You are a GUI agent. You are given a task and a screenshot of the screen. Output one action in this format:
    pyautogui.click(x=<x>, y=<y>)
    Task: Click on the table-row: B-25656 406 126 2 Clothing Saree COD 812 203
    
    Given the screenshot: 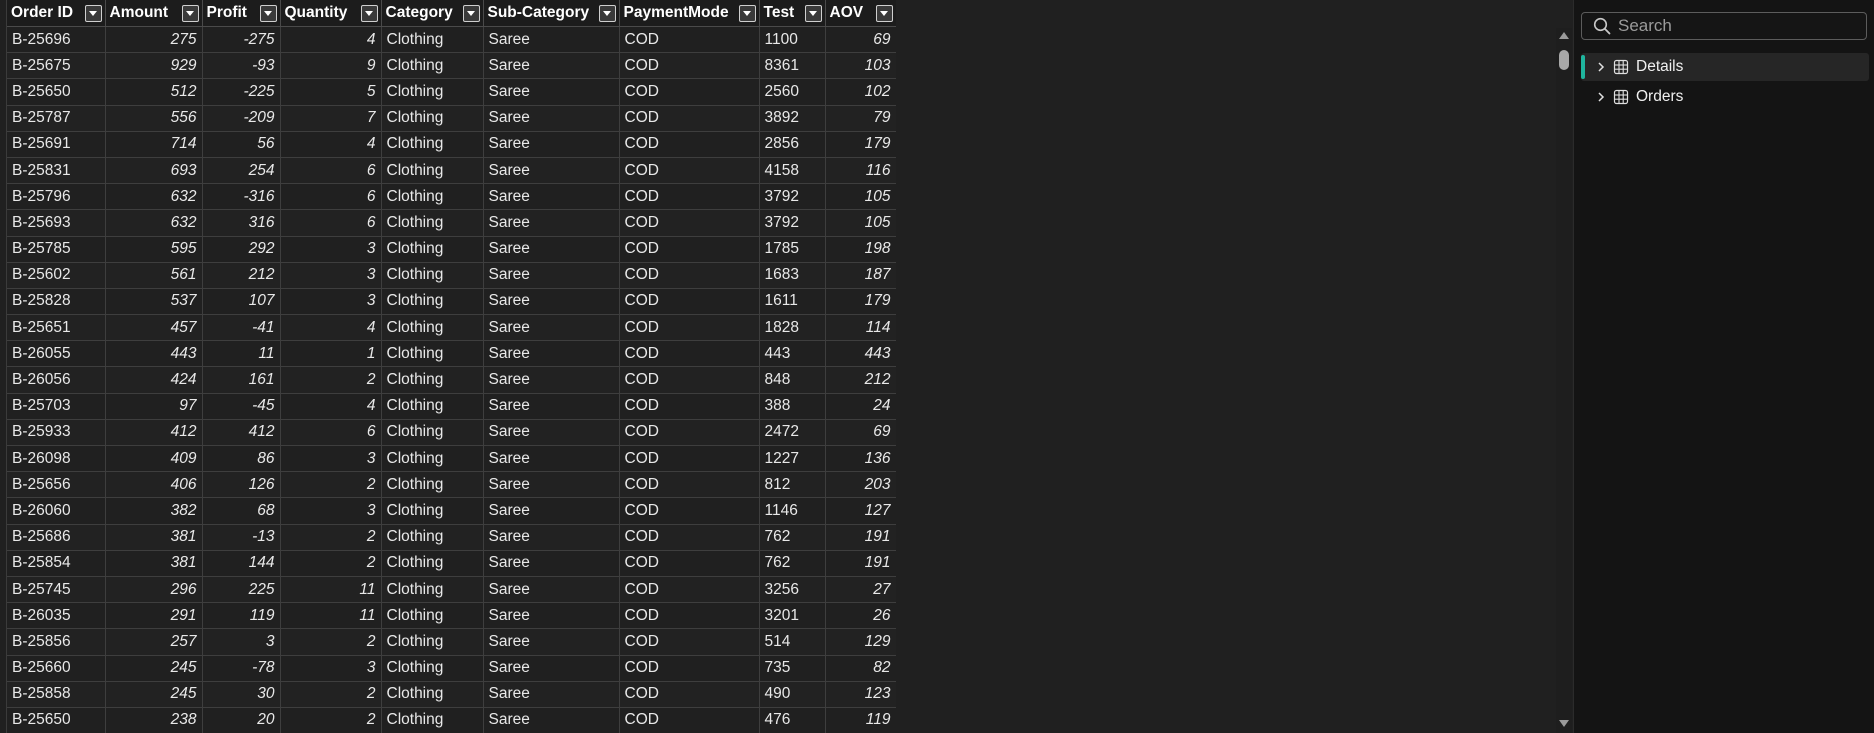 What is the action you would take?
    pyautogui.click(x=451, y=485)
    